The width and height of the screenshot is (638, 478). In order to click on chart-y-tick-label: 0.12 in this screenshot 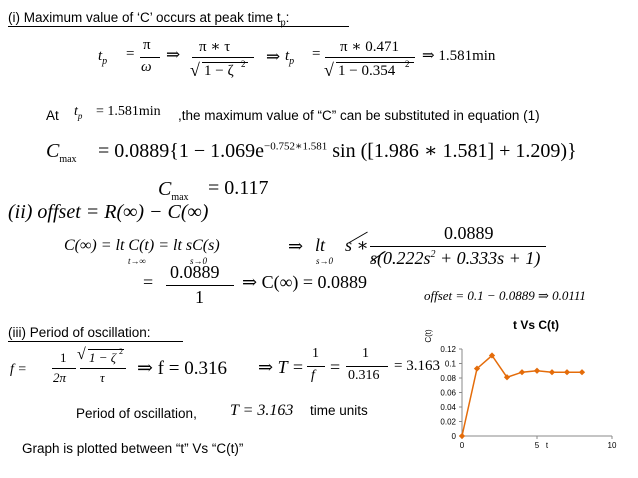, I will do `click(448, 349)`.